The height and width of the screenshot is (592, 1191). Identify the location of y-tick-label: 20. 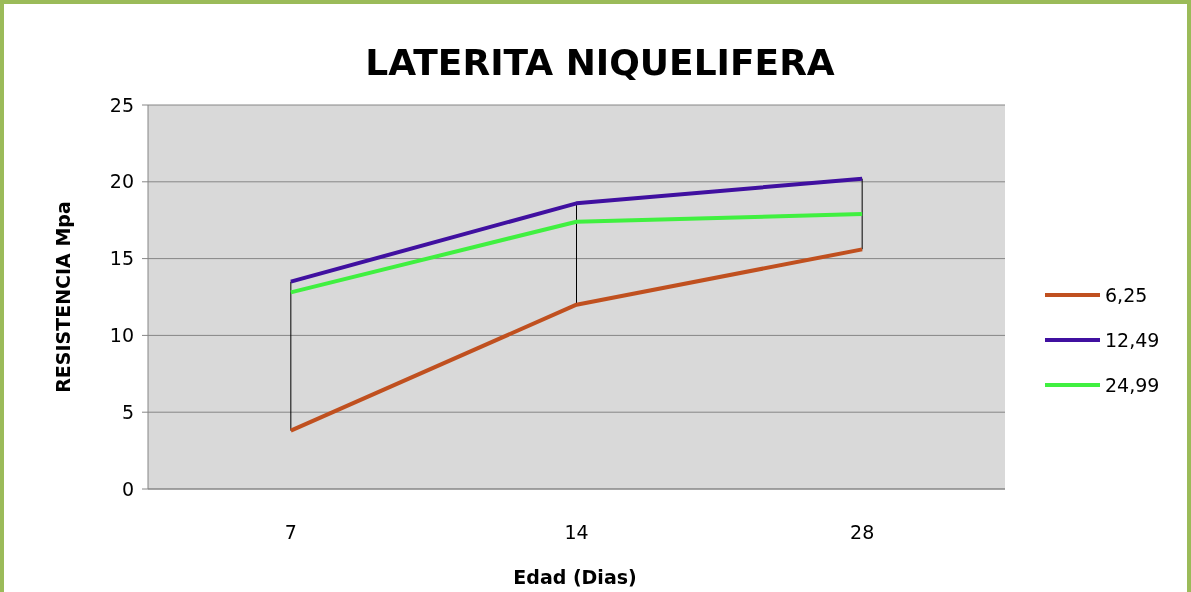
(121, 181).